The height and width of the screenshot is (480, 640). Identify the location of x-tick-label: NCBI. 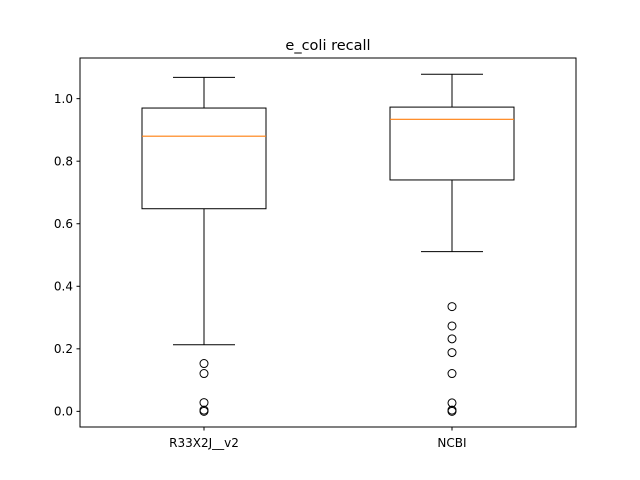
(451, 443).